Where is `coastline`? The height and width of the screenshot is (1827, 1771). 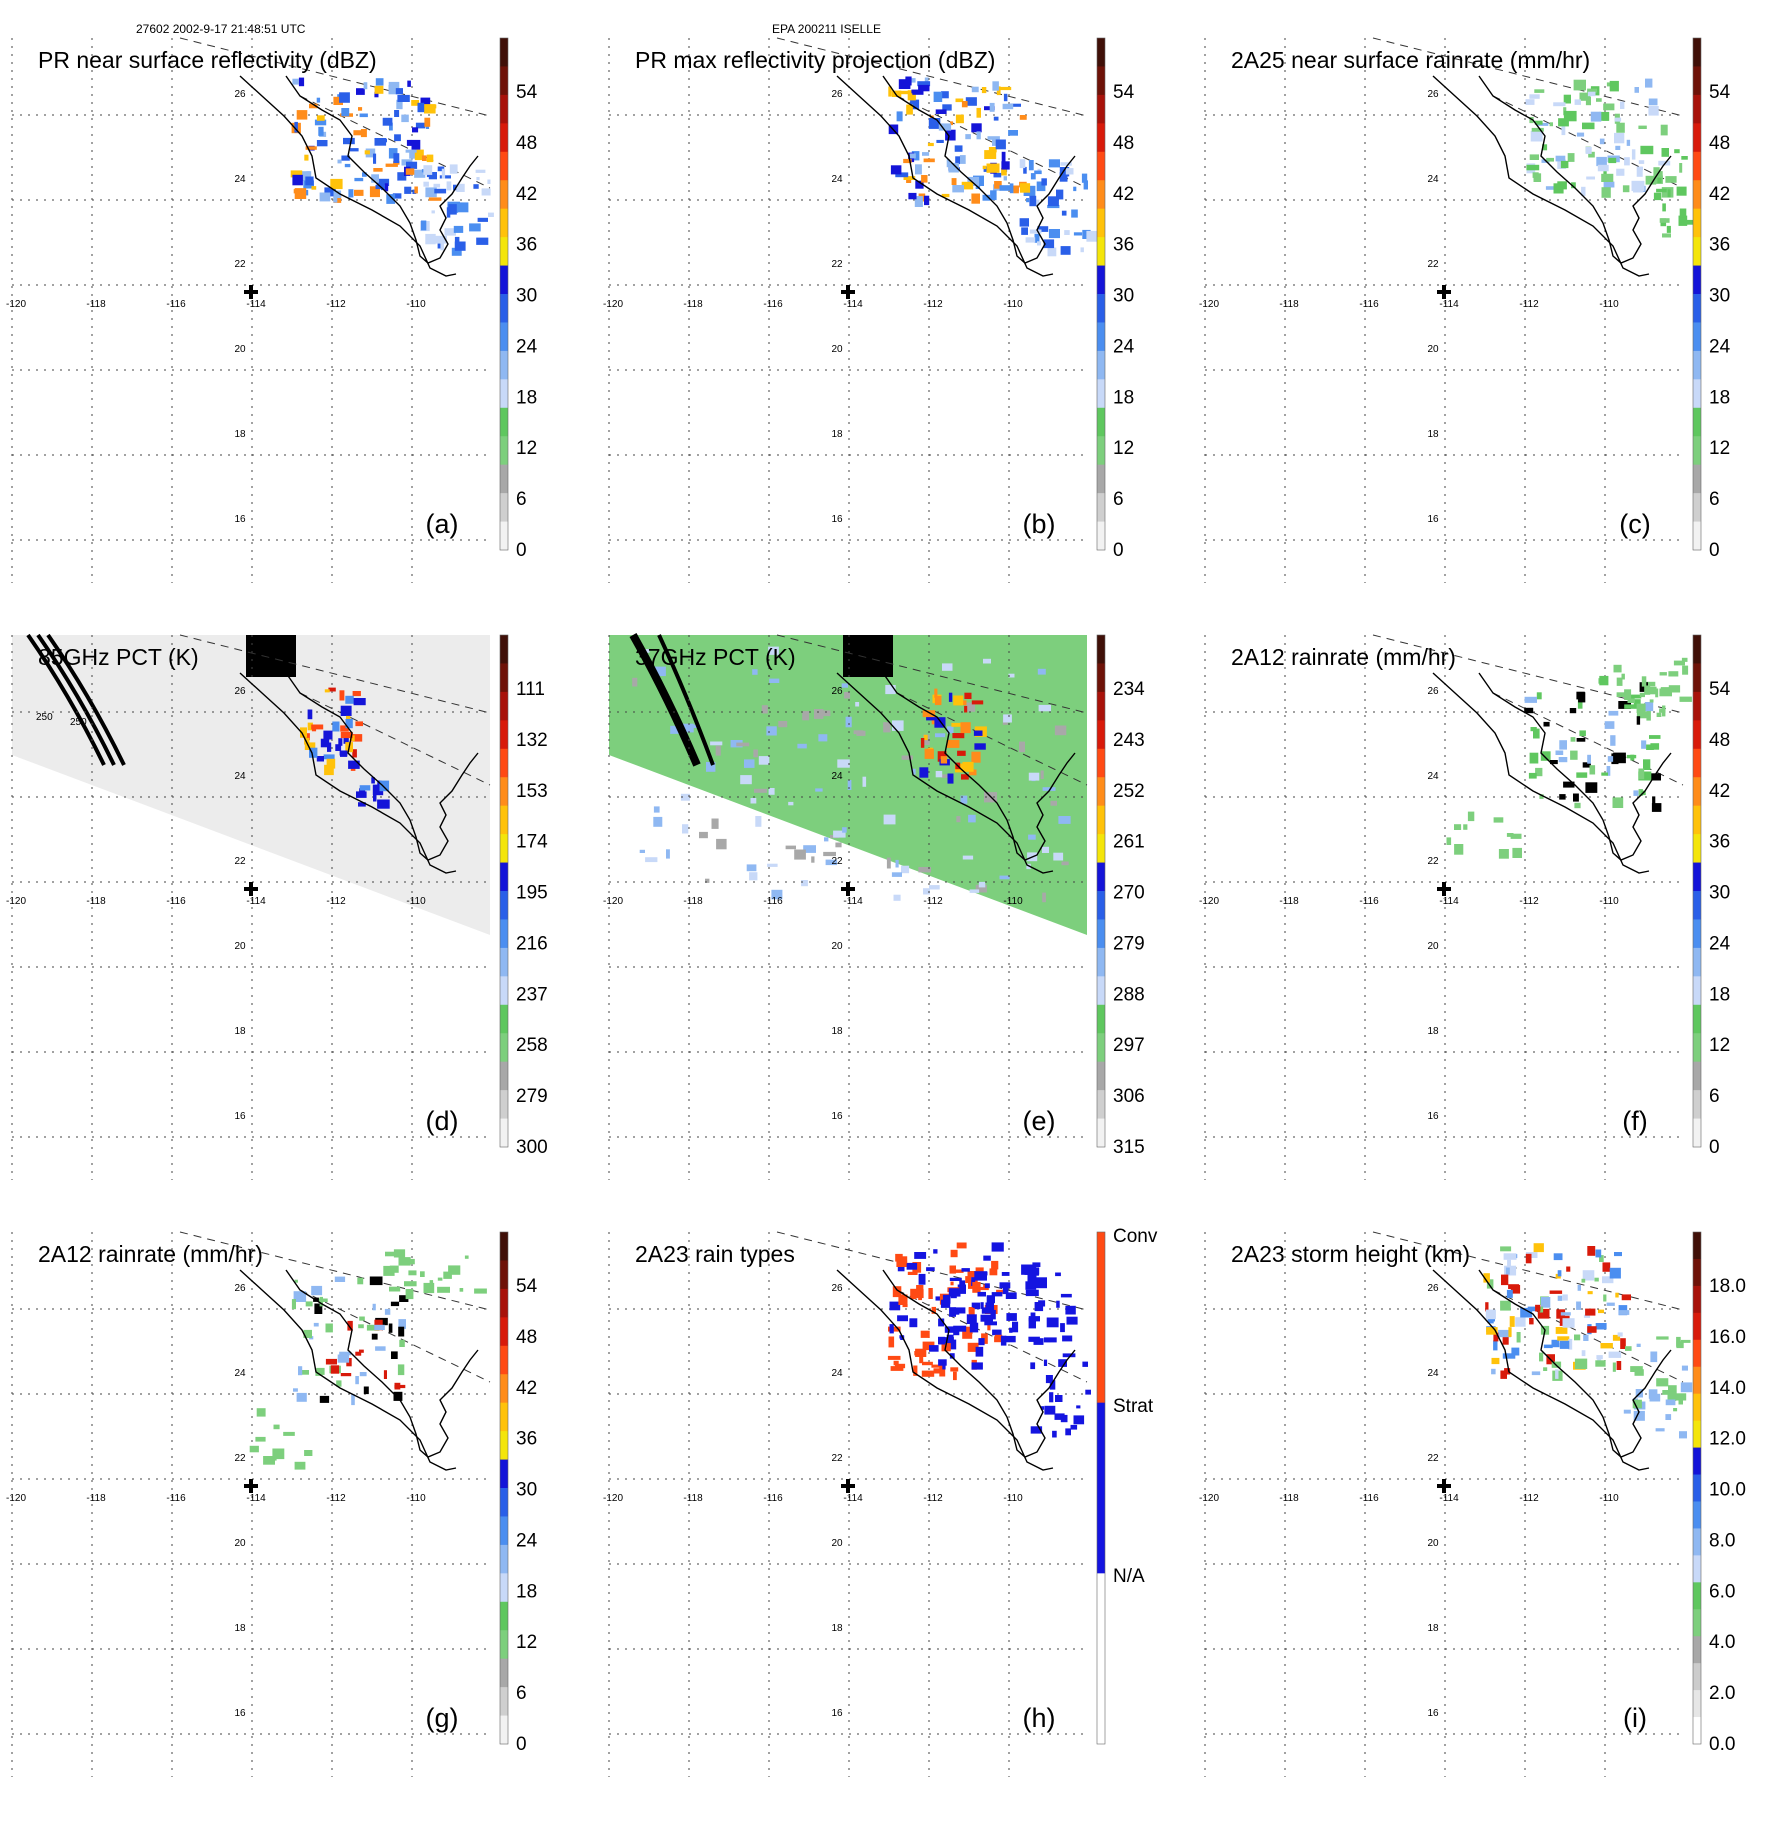
coastline is located at coordinates (979, 169).